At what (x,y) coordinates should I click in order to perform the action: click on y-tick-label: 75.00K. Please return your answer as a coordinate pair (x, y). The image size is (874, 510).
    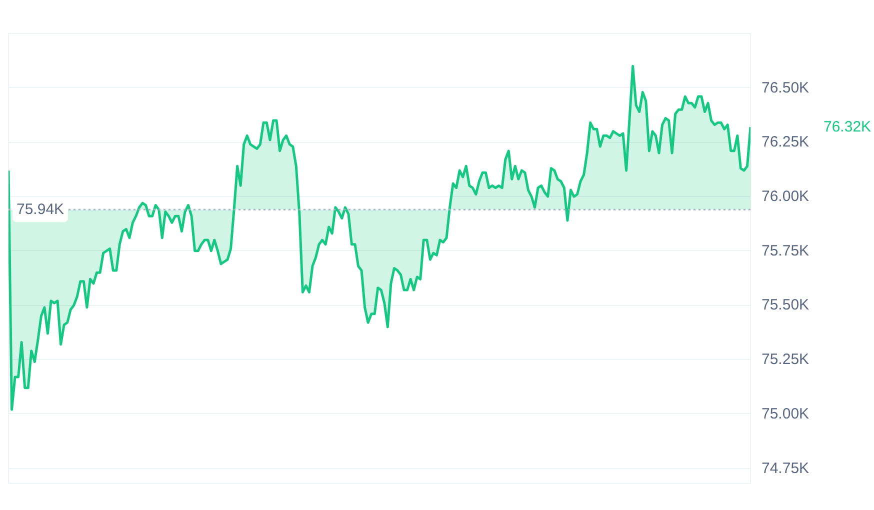
    Looking at the image, I should click on (786, 413).